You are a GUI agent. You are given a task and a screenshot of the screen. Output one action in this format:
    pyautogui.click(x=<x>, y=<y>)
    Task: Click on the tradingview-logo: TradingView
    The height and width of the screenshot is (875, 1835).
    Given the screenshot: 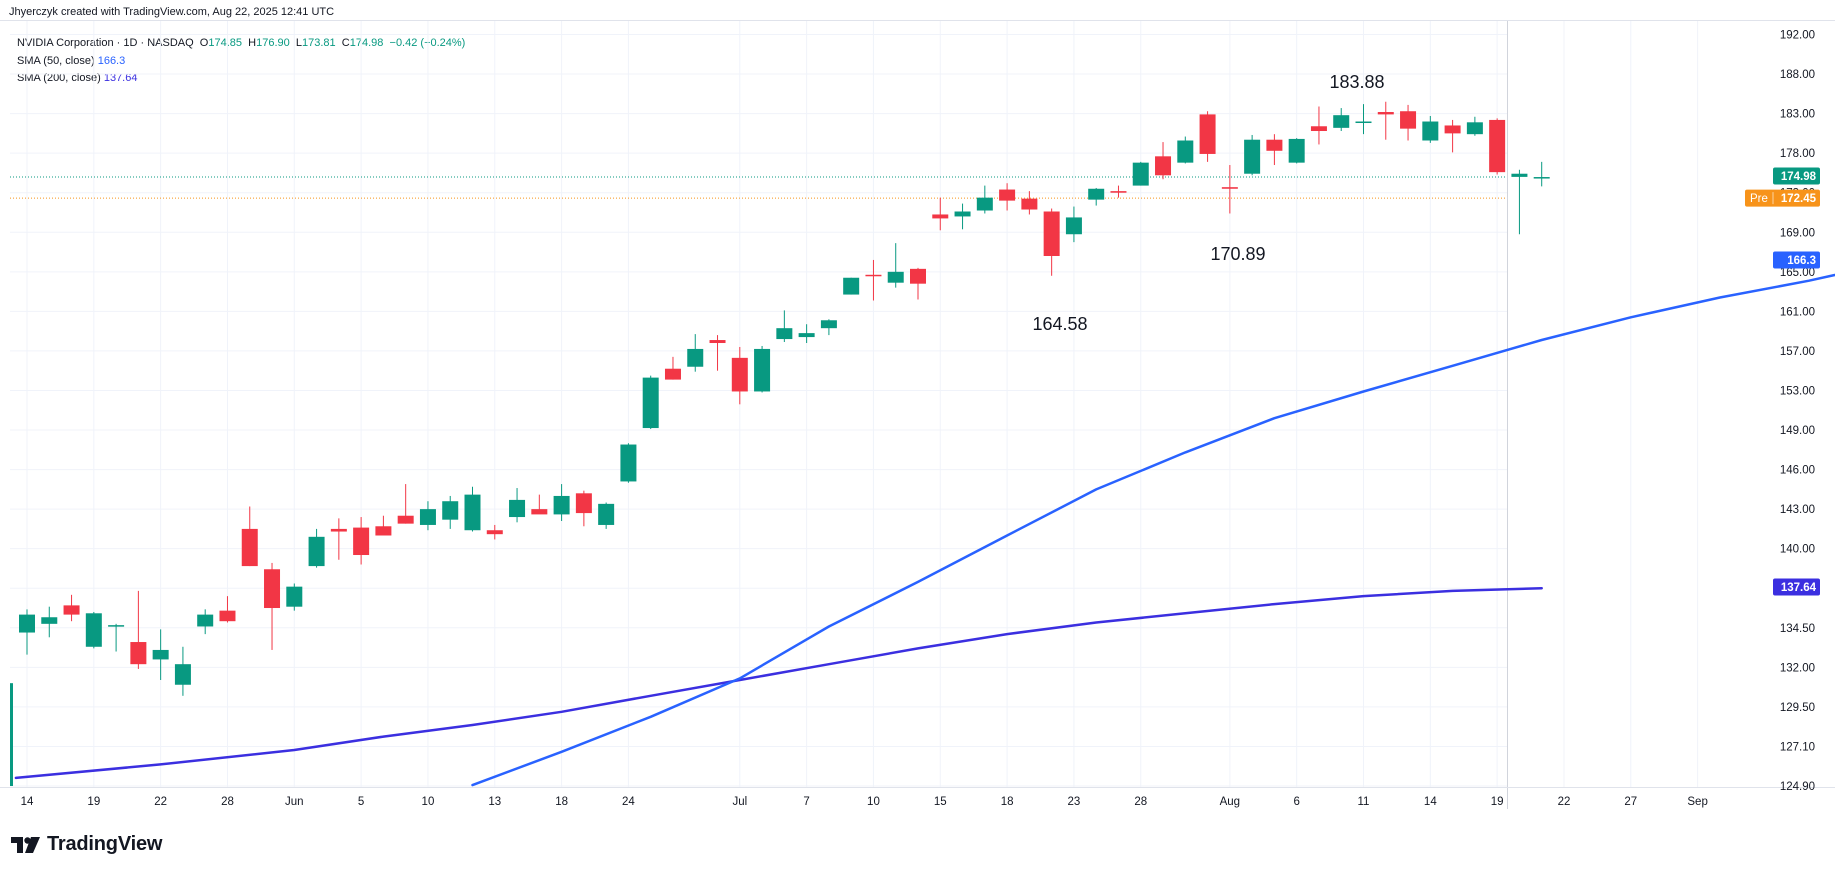 What is the action you would take?
    pyautogui.click(x=86, y=844)
    